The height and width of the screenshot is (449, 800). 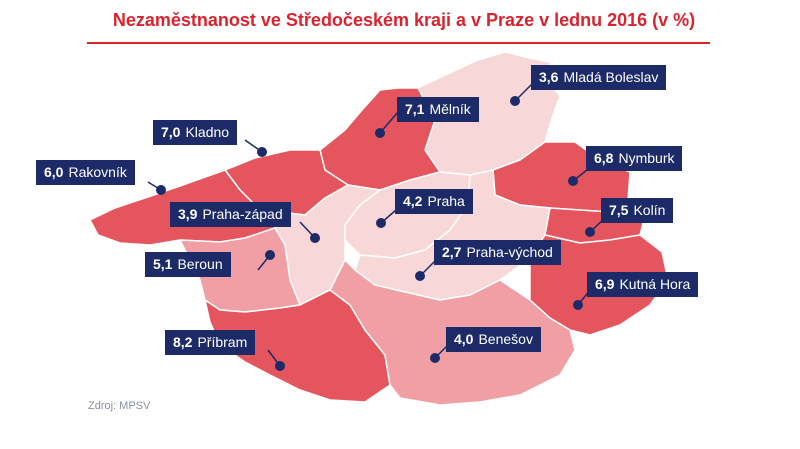 What do you see at coordinates (649, 210) in the screenshot?
I see `district-name: Kolín` at bounding box center [649, 210].